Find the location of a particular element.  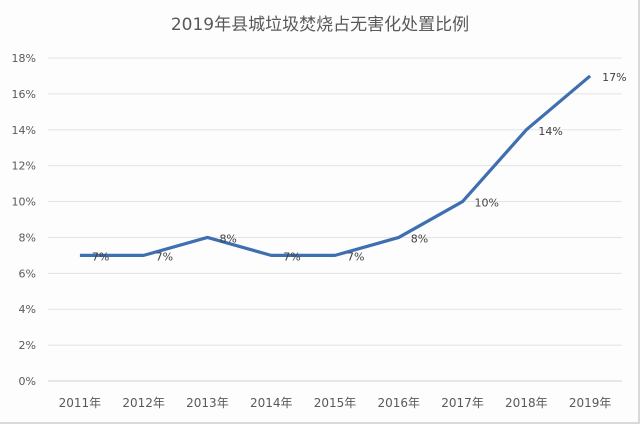

x-tick-label: 2016年 is located at coordinates (399, 403).